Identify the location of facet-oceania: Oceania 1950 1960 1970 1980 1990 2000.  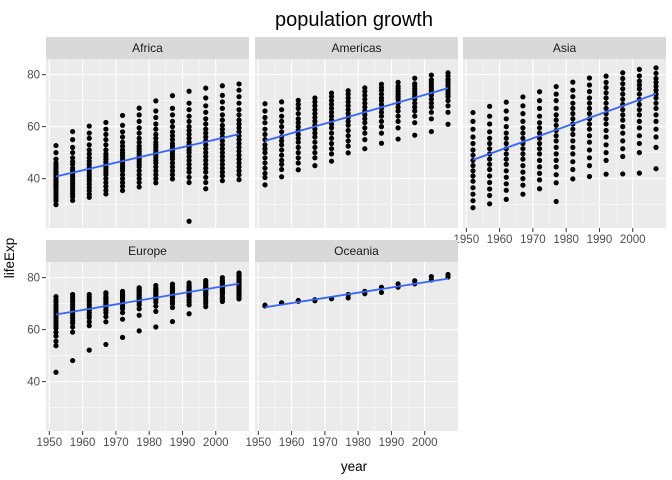
(352, 344).